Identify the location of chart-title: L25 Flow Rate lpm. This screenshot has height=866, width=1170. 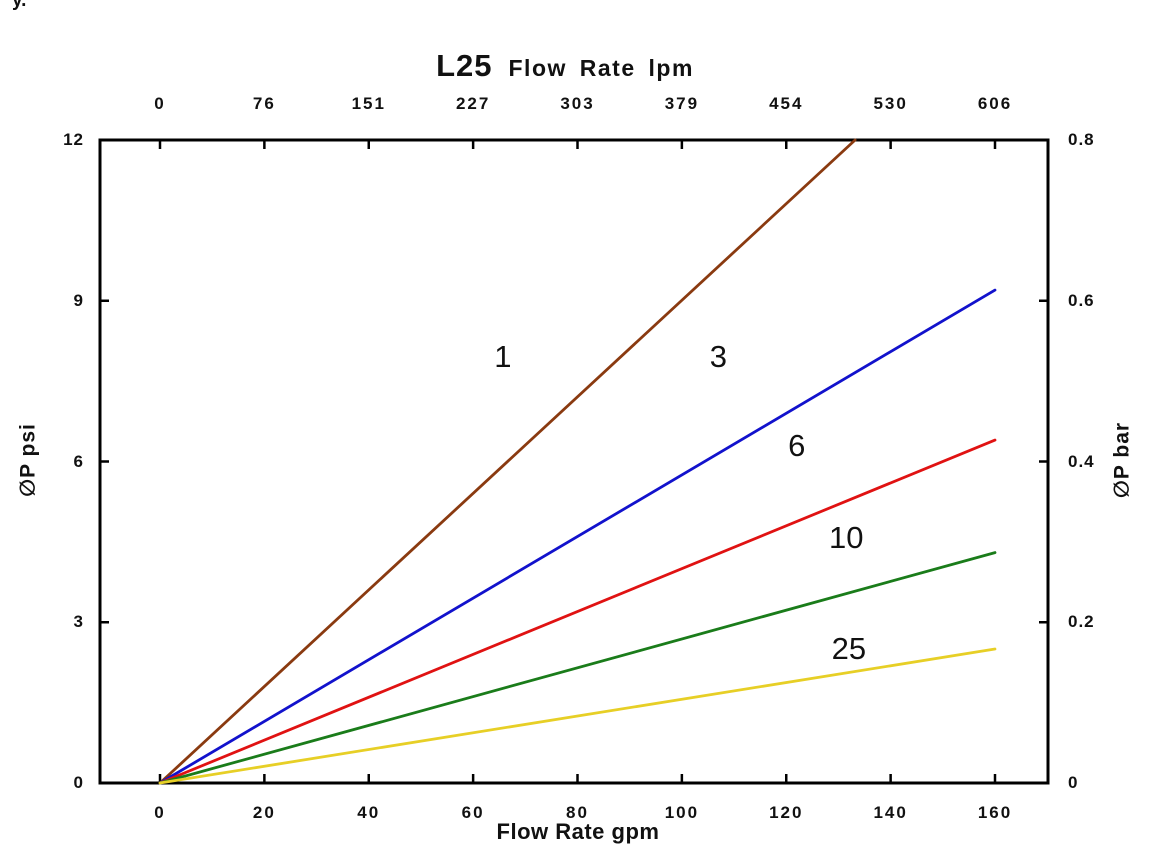
(565, 66).